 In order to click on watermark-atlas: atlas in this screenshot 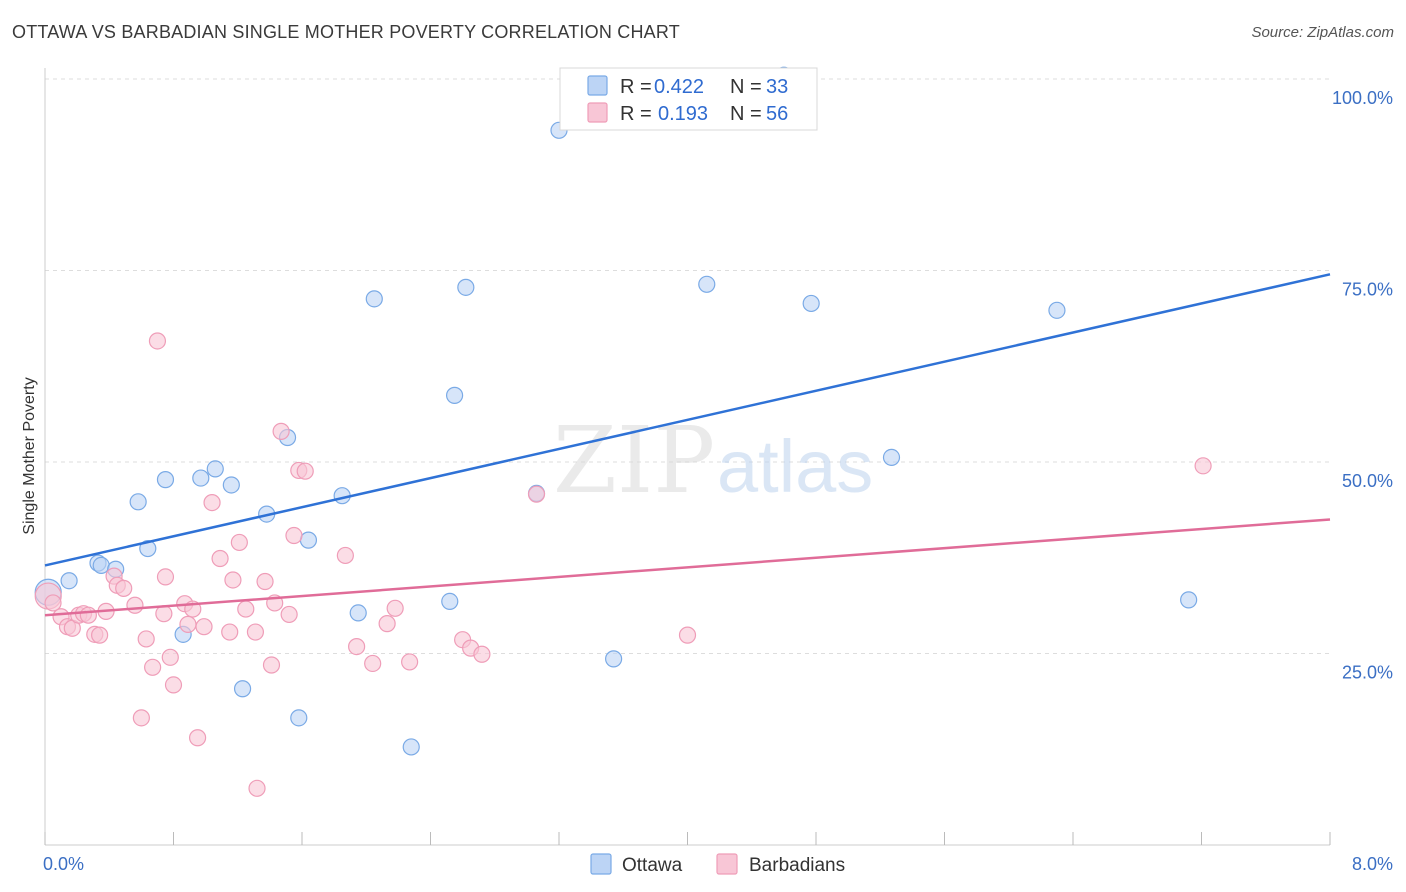, I will do `click(795, 466)`.